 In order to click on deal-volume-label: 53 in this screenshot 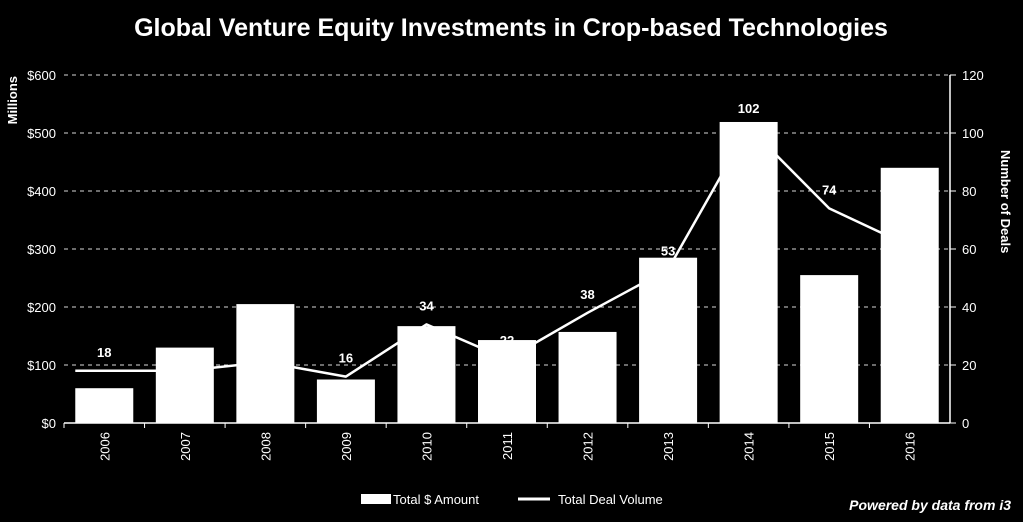, I will do `click(668, 250)`.